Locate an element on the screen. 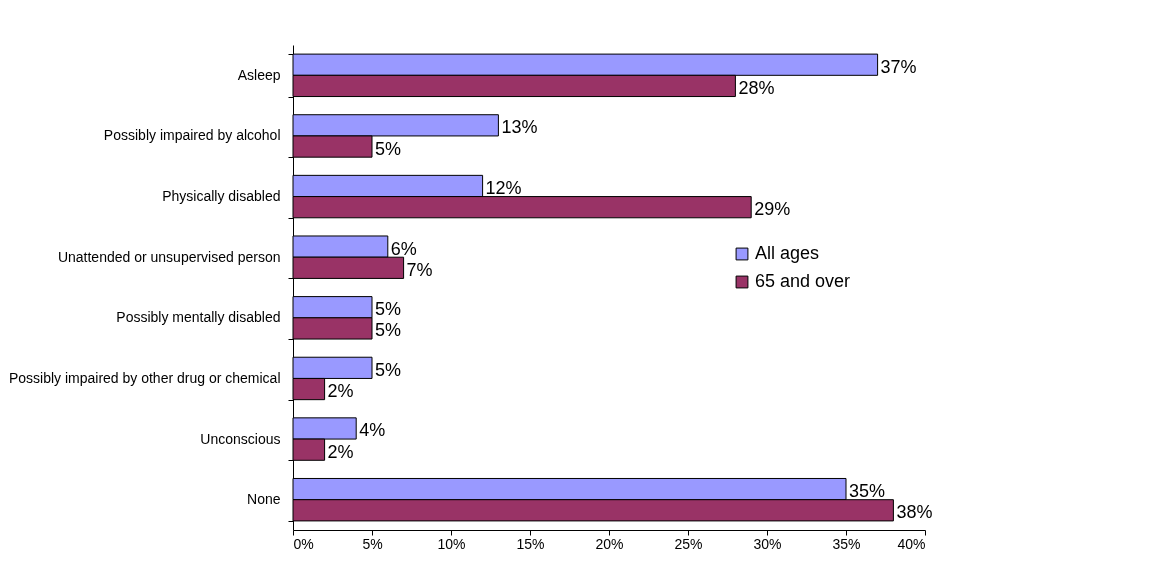 This screenshot has height=583, width=1156. data-label: 6% is located at coordinates (403, 248).